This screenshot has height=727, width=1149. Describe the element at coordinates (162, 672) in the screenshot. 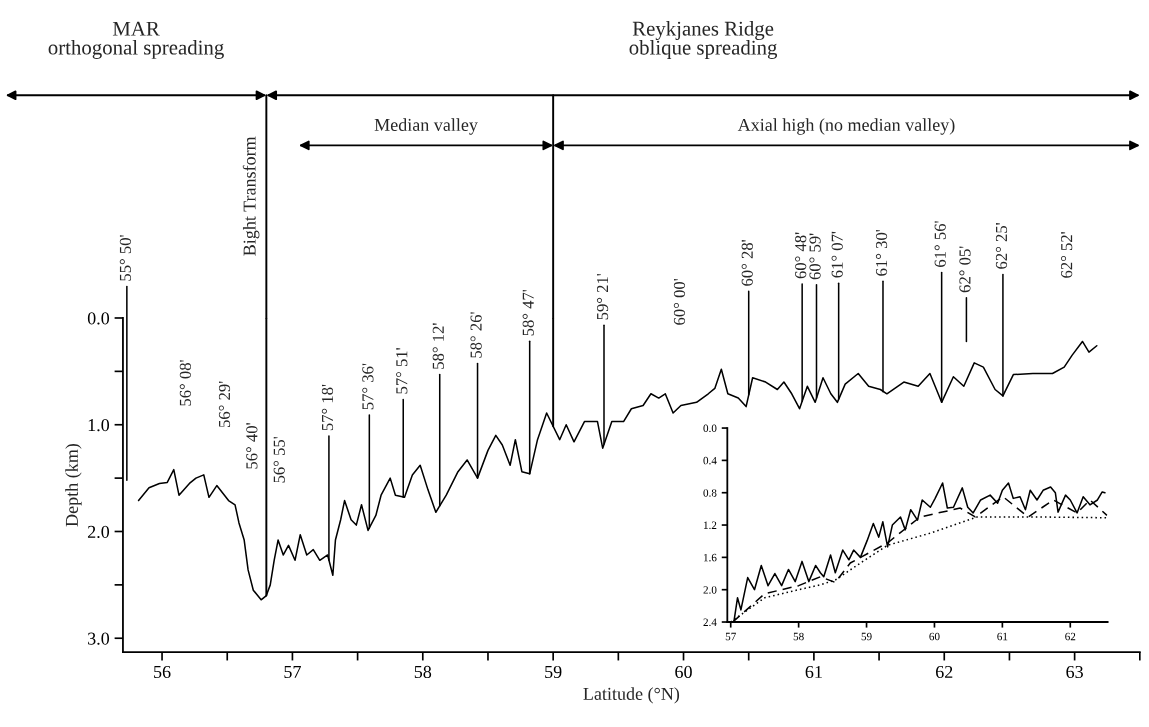

I see `x-tick-label: 56` at that location.